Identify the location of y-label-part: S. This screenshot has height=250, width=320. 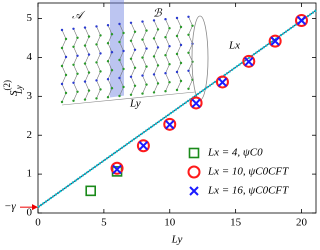
(14, 93).